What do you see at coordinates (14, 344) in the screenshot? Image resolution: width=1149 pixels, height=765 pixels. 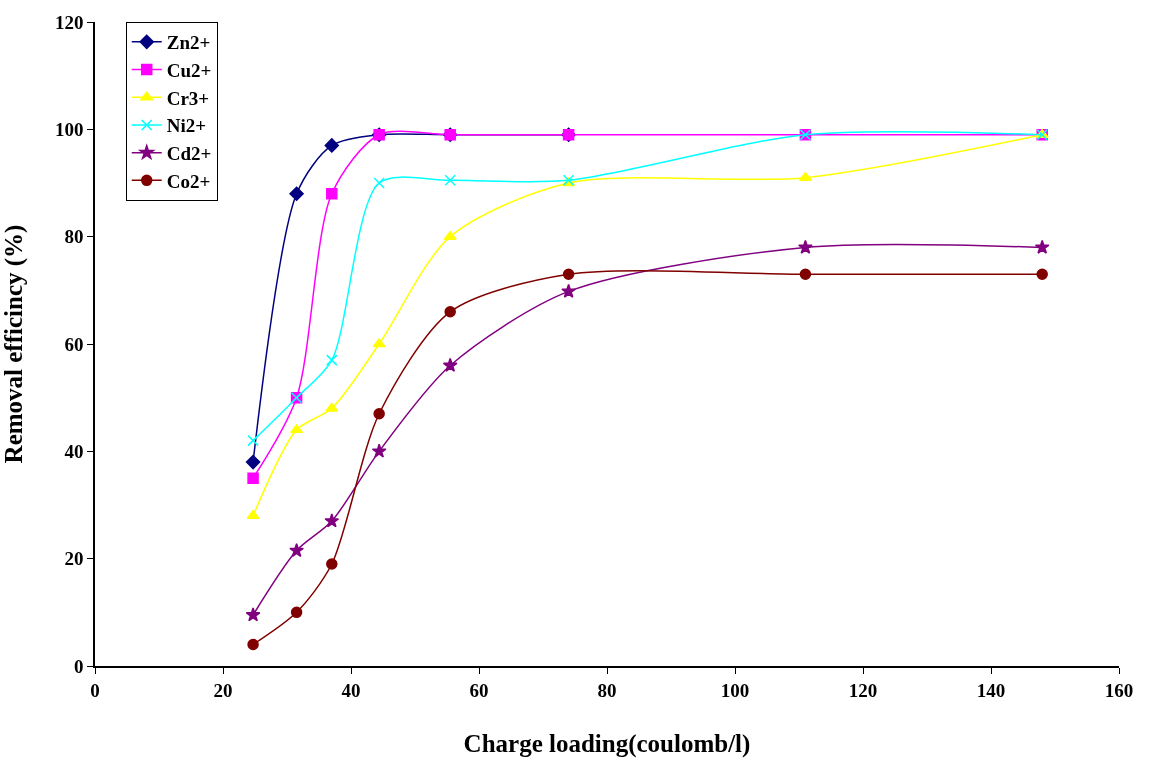 I see `y-axis-title: Removal efficincy (%)` at bounding box center [14, 344].